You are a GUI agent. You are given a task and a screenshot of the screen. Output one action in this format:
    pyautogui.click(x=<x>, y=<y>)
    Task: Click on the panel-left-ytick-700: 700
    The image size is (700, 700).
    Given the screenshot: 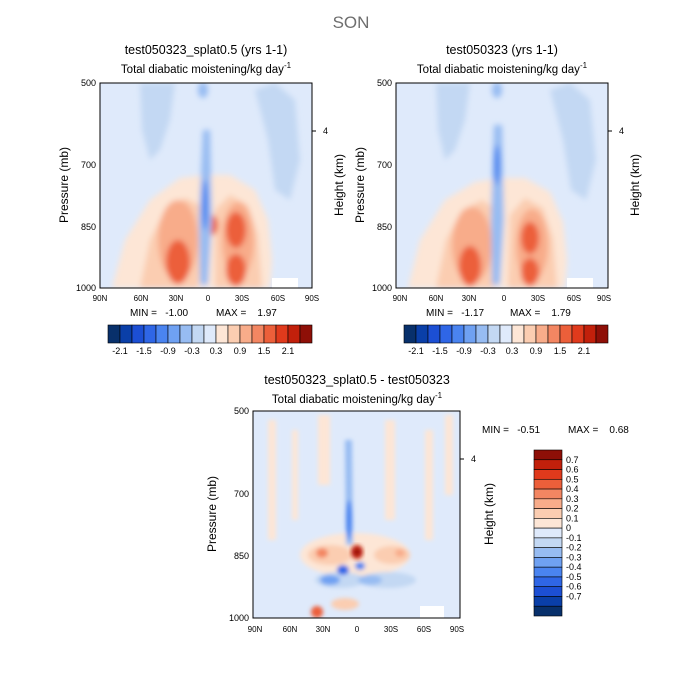 What is the action you would take?
    pyautogui.click(x=88, y=165)
    